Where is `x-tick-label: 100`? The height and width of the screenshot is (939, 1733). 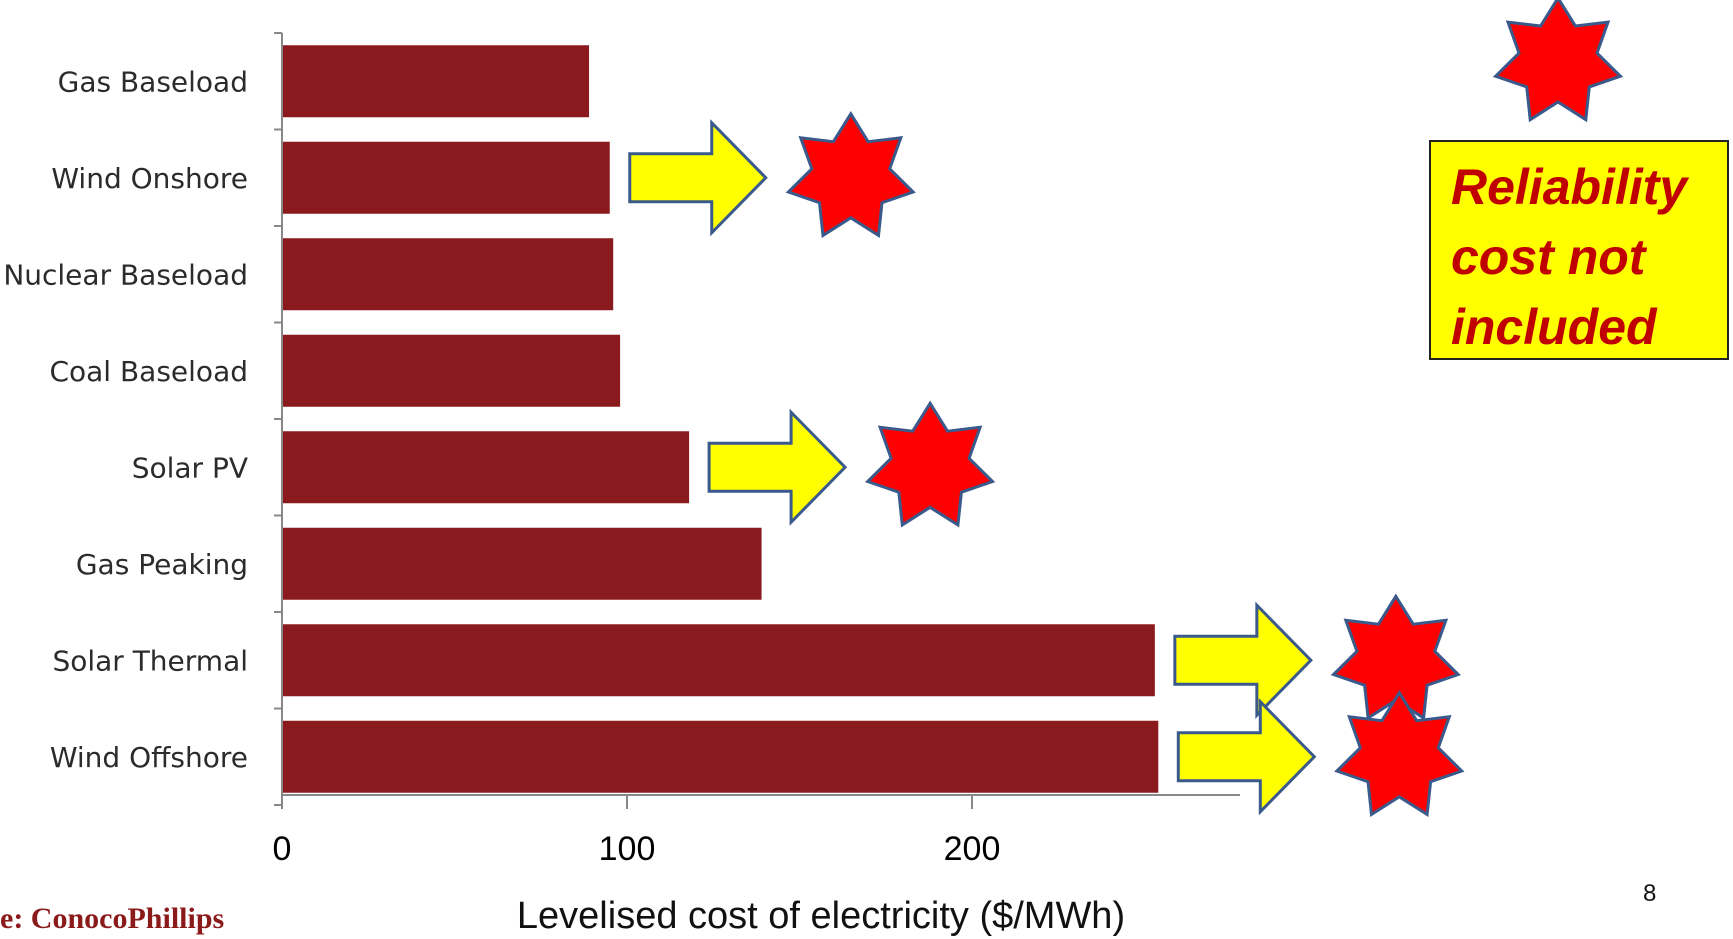 x-tick-label: 100 is located at coordinates (627, 849).